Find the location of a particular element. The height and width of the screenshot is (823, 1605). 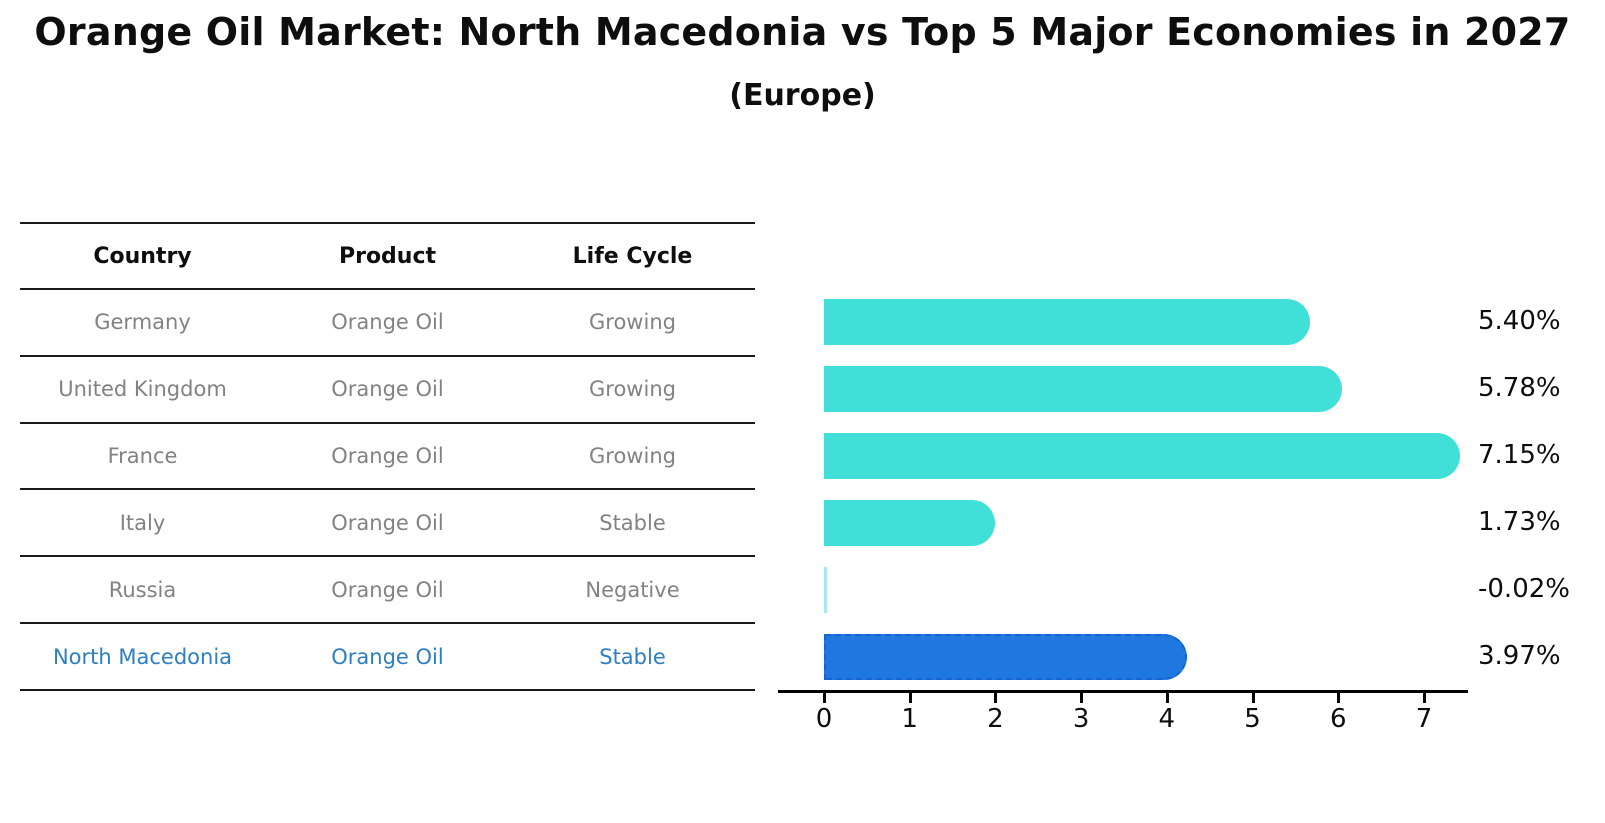

bar-italy is located at coordinates (910, 522).